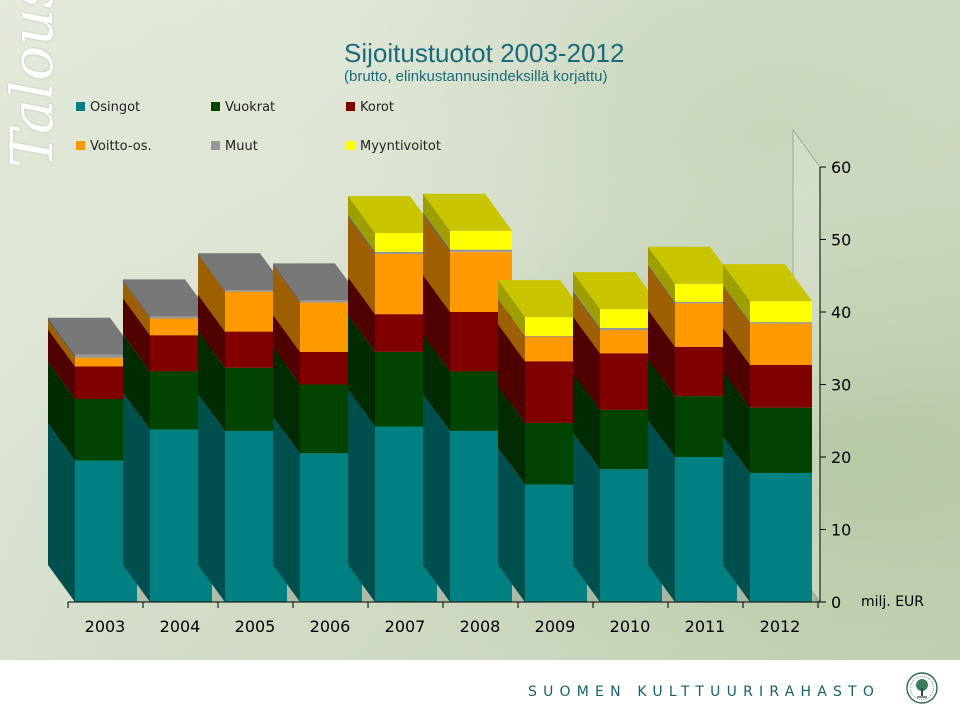  What do you see at coordinates (405, 626) in the screenshot?
I see `x-tick-label: 2007` at bounding box center [405, 626].